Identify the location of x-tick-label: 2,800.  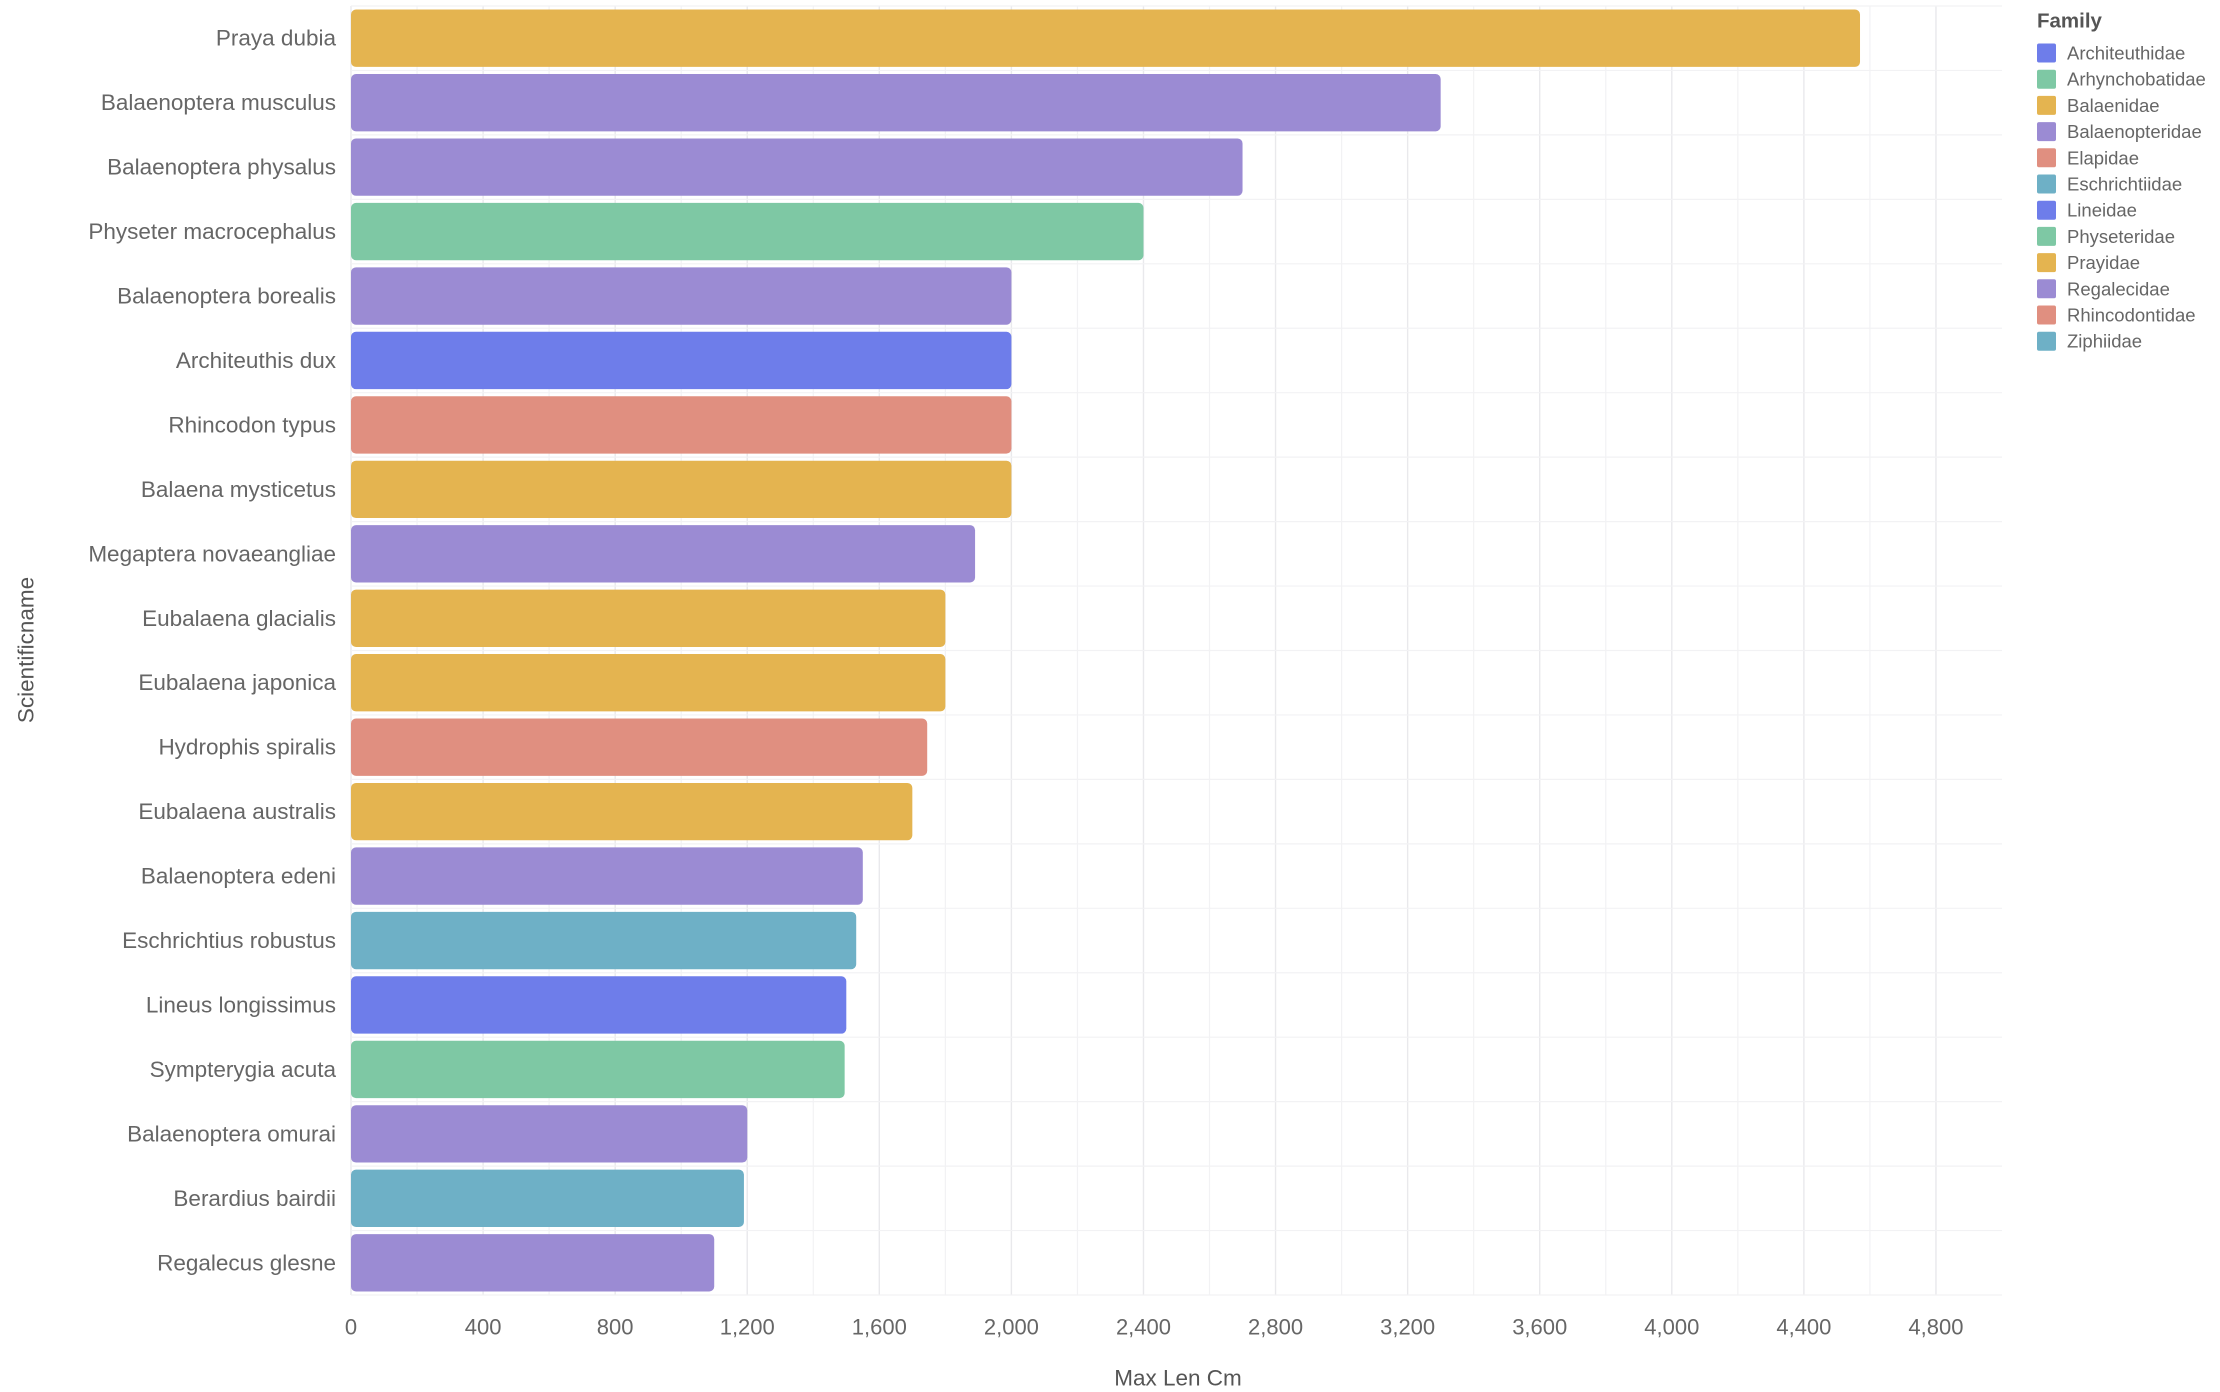
(1275, 1327).